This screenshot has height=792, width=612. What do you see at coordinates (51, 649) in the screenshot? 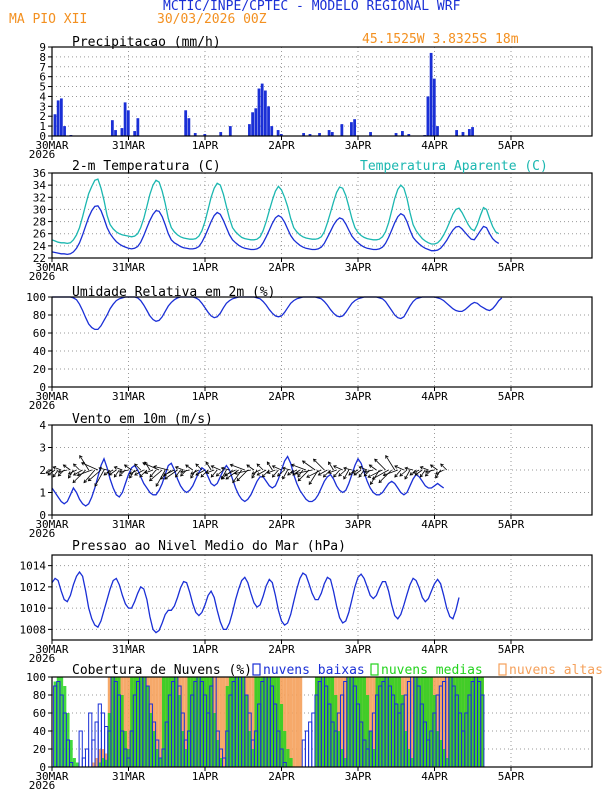
I see `pressure-xtick-label: 30MAR` at bounding box center [51, 649].